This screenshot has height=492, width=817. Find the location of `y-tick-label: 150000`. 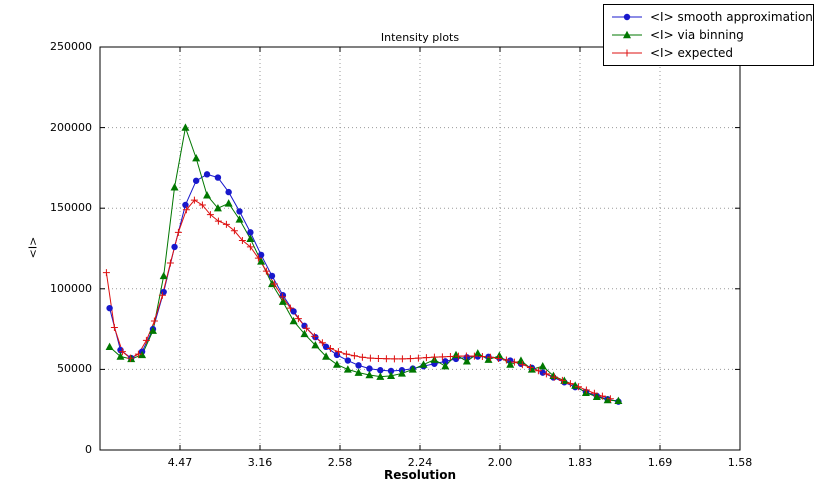

y-tick-label: 150000 is located at coordinates (71, 208).